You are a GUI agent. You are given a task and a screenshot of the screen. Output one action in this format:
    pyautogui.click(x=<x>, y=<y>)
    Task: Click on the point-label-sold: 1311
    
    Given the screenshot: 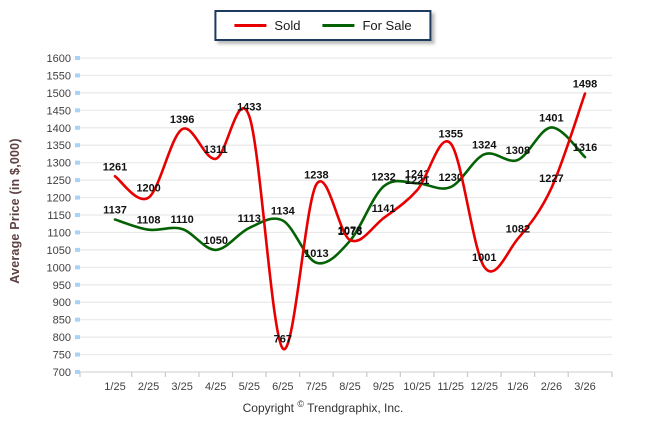 What is the action you would take?
    pyautogui.click(x=216, y=150)
    